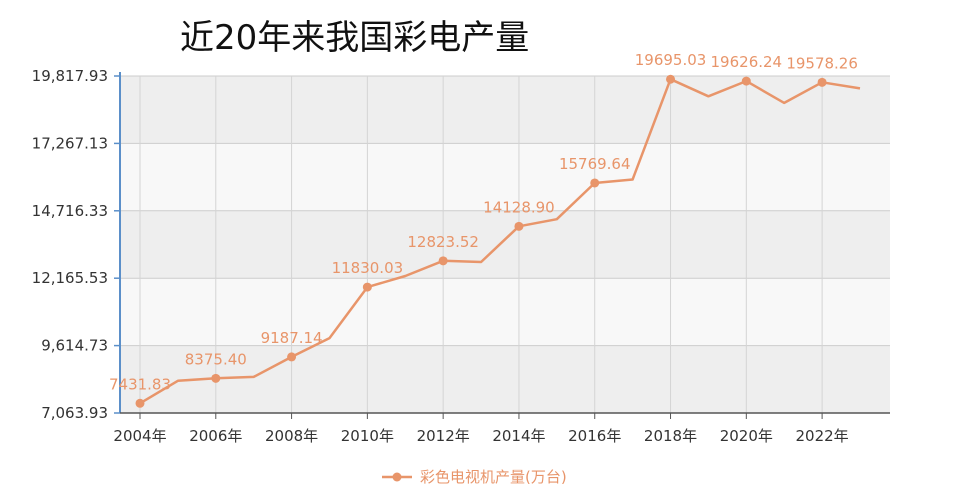 The image size is (972, 500). I want to click on x-tick-label: 2006年, so click(215, 436).